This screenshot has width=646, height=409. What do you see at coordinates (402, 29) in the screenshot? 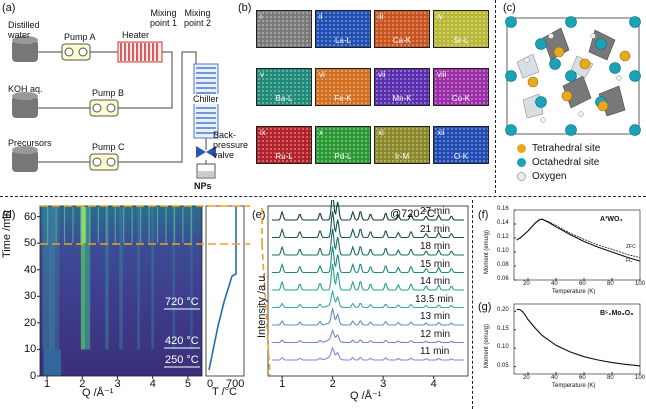
I see `eds-map-tile: iii Ca-K` at bounding box center [402, 29].